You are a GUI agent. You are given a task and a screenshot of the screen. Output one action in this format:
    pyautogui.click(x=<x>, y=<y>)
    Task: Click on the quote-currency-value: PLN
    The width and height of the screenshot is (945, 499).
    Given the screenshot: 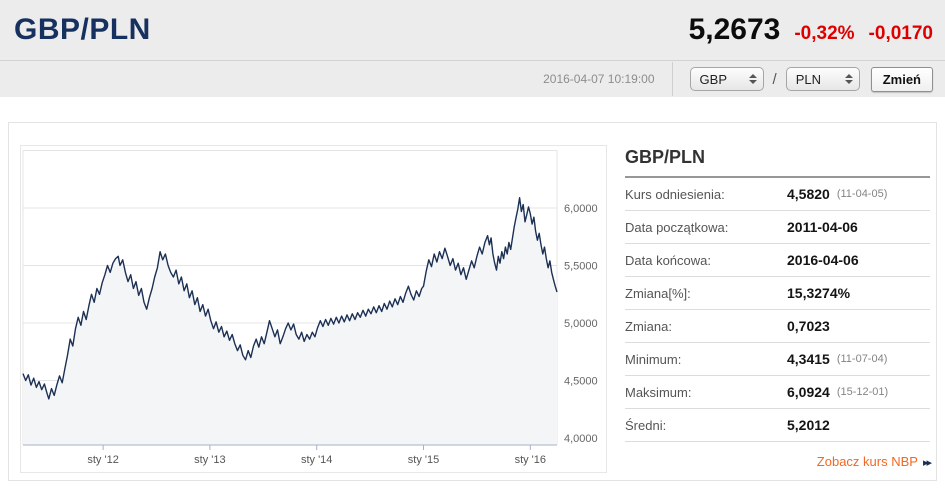 What is the action you would take?
    pyautogui.click(x=808, y=79)
    